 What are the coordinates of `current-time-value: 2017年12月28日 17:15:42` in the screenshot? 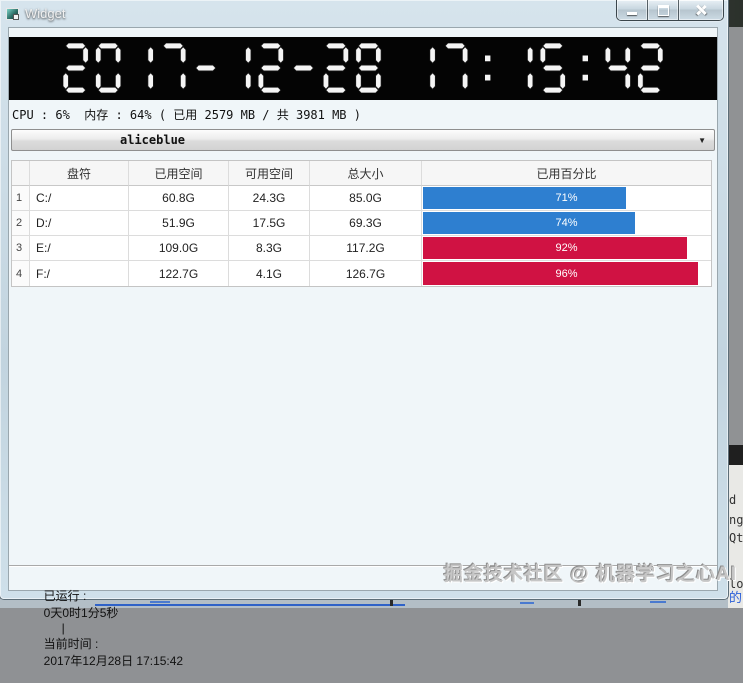 It's located at (113, 661).